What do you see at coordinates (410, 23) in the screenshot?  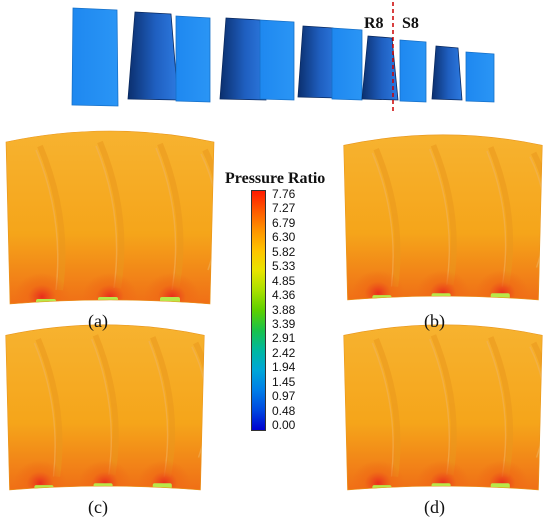 I see `stator-label-s8: S8` at bounding box center [410, 23].